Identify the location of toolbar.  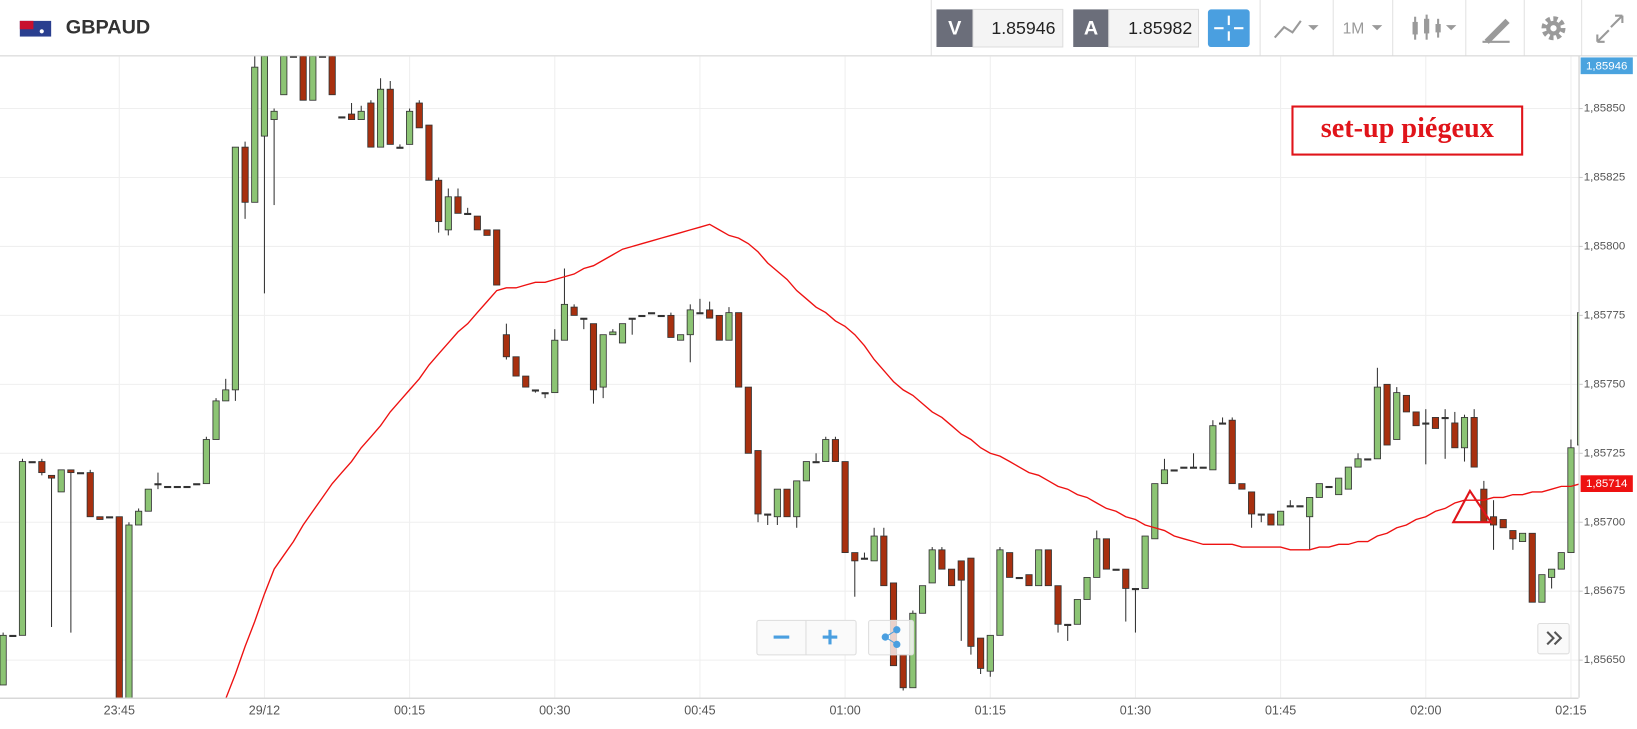
(818, 28).